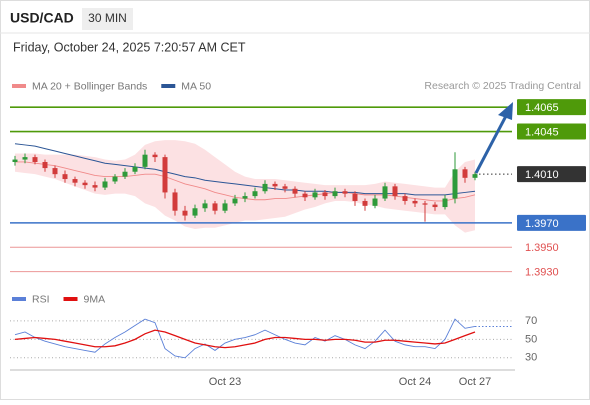 This screenshot has width=590, height=405. I want to click on timeframe-box, so click(107, 19).